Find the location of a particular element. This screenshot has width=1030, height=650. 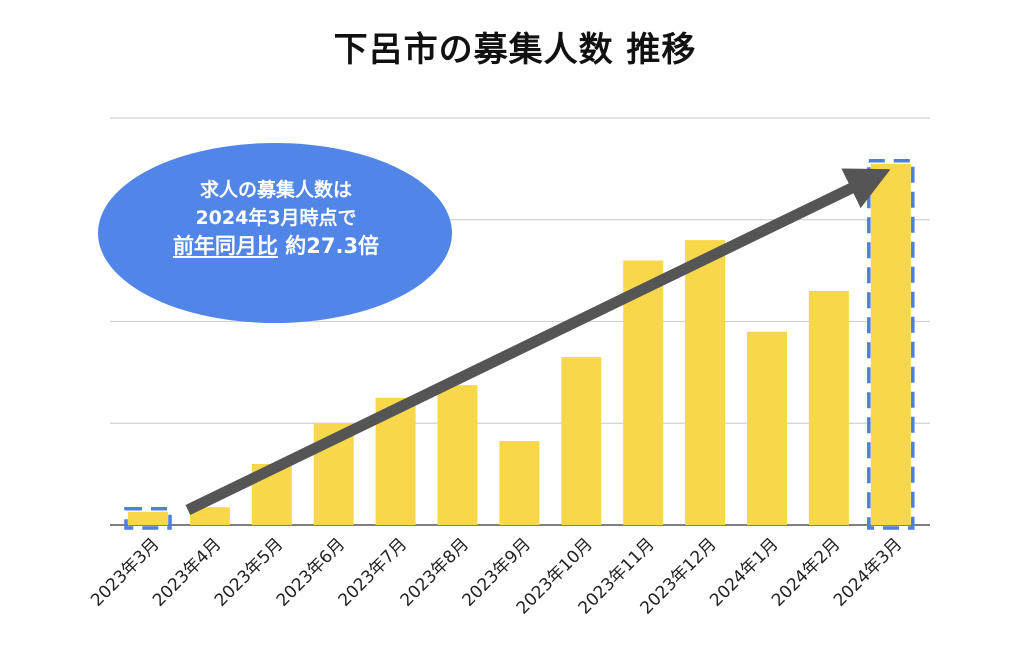

annotation-line-2: 2024年3月時点で is located at coordinates (276, 218).